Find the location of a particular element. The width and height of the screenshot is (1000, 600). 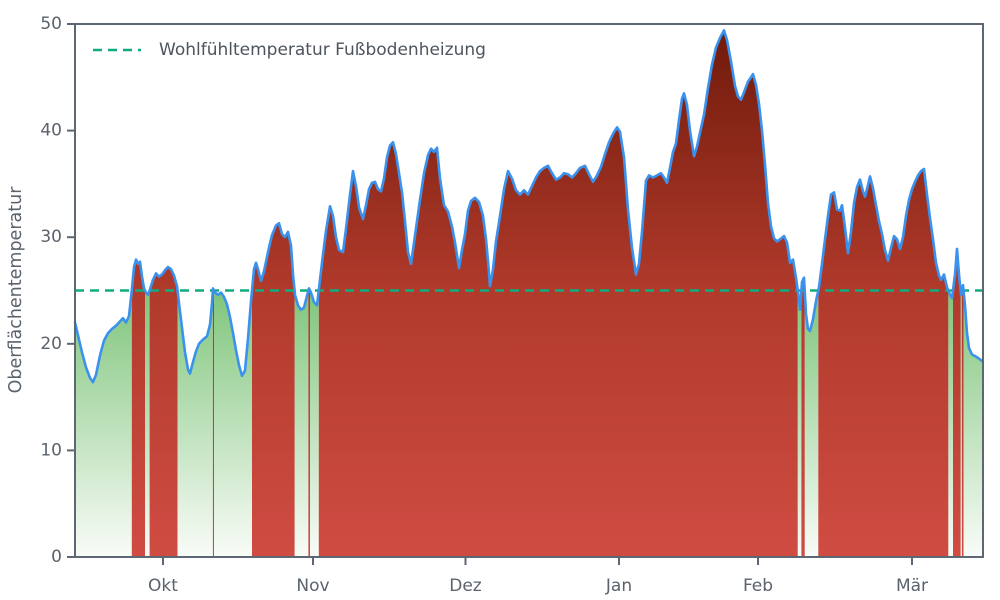

y-tick-label: 50 is located at coordinates (51, 24).